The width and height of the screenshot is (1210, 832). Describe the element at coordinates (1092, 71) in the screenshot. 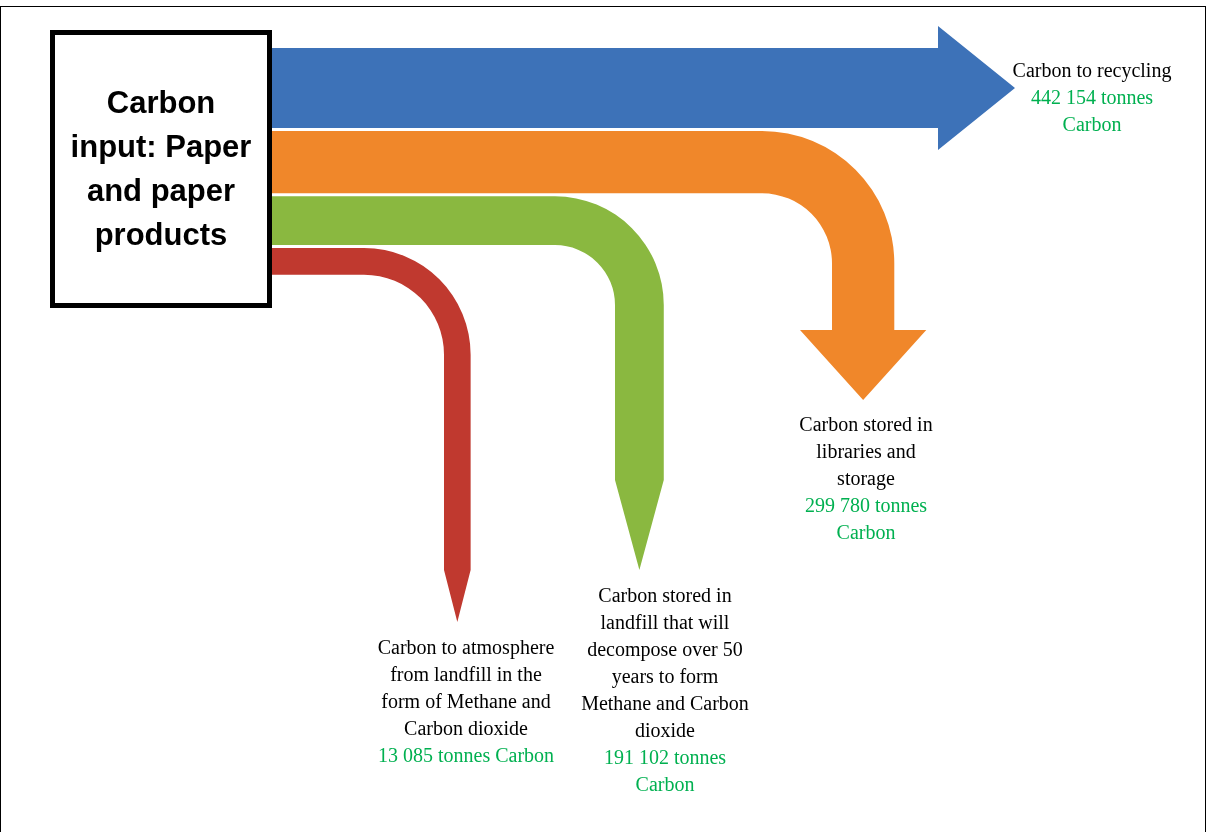

I see `category-label: Carbon to recycling` at that location.